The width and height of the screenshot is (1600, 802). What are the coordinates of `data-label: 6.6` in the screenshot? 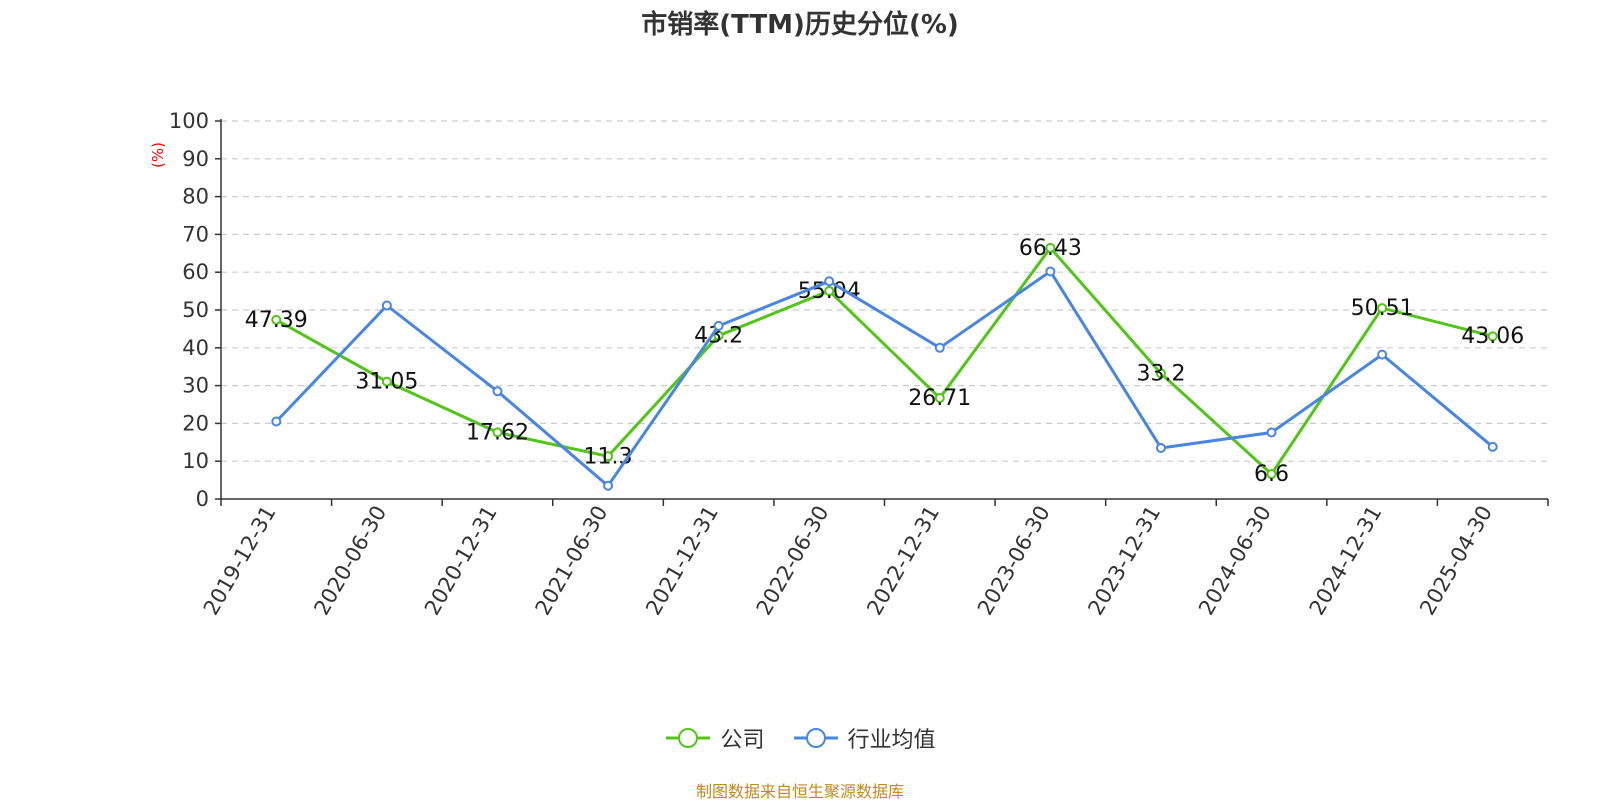 It's located at (1271, 474).